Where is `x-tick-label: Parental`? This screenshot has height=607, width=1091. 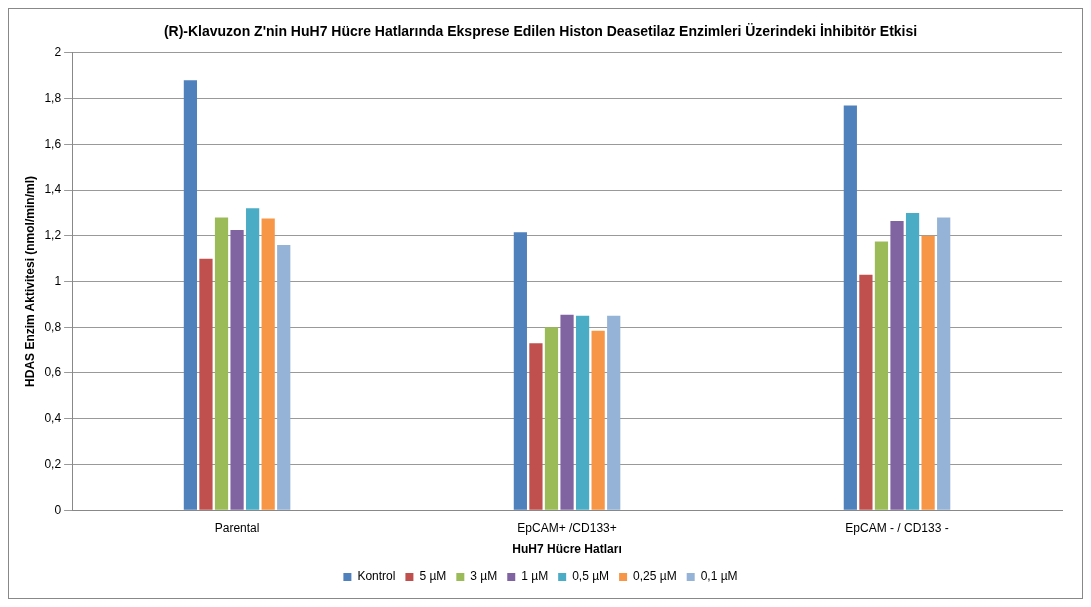 x-tick-label: Parental is located at coordinates (237, 527).